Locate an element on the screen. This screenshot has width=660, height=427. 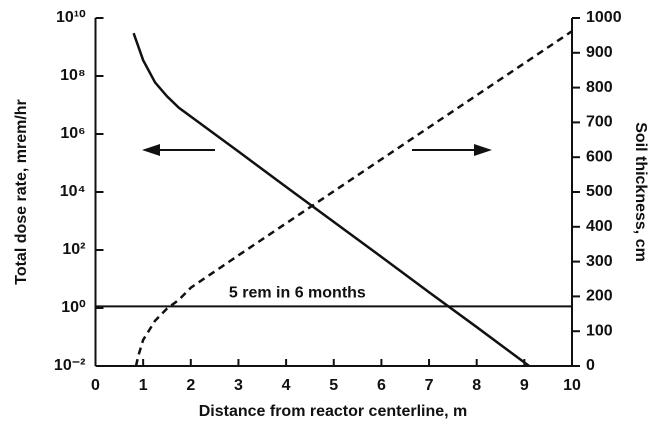
y2-tick-label: 0 is located at coordinates (590, 365).